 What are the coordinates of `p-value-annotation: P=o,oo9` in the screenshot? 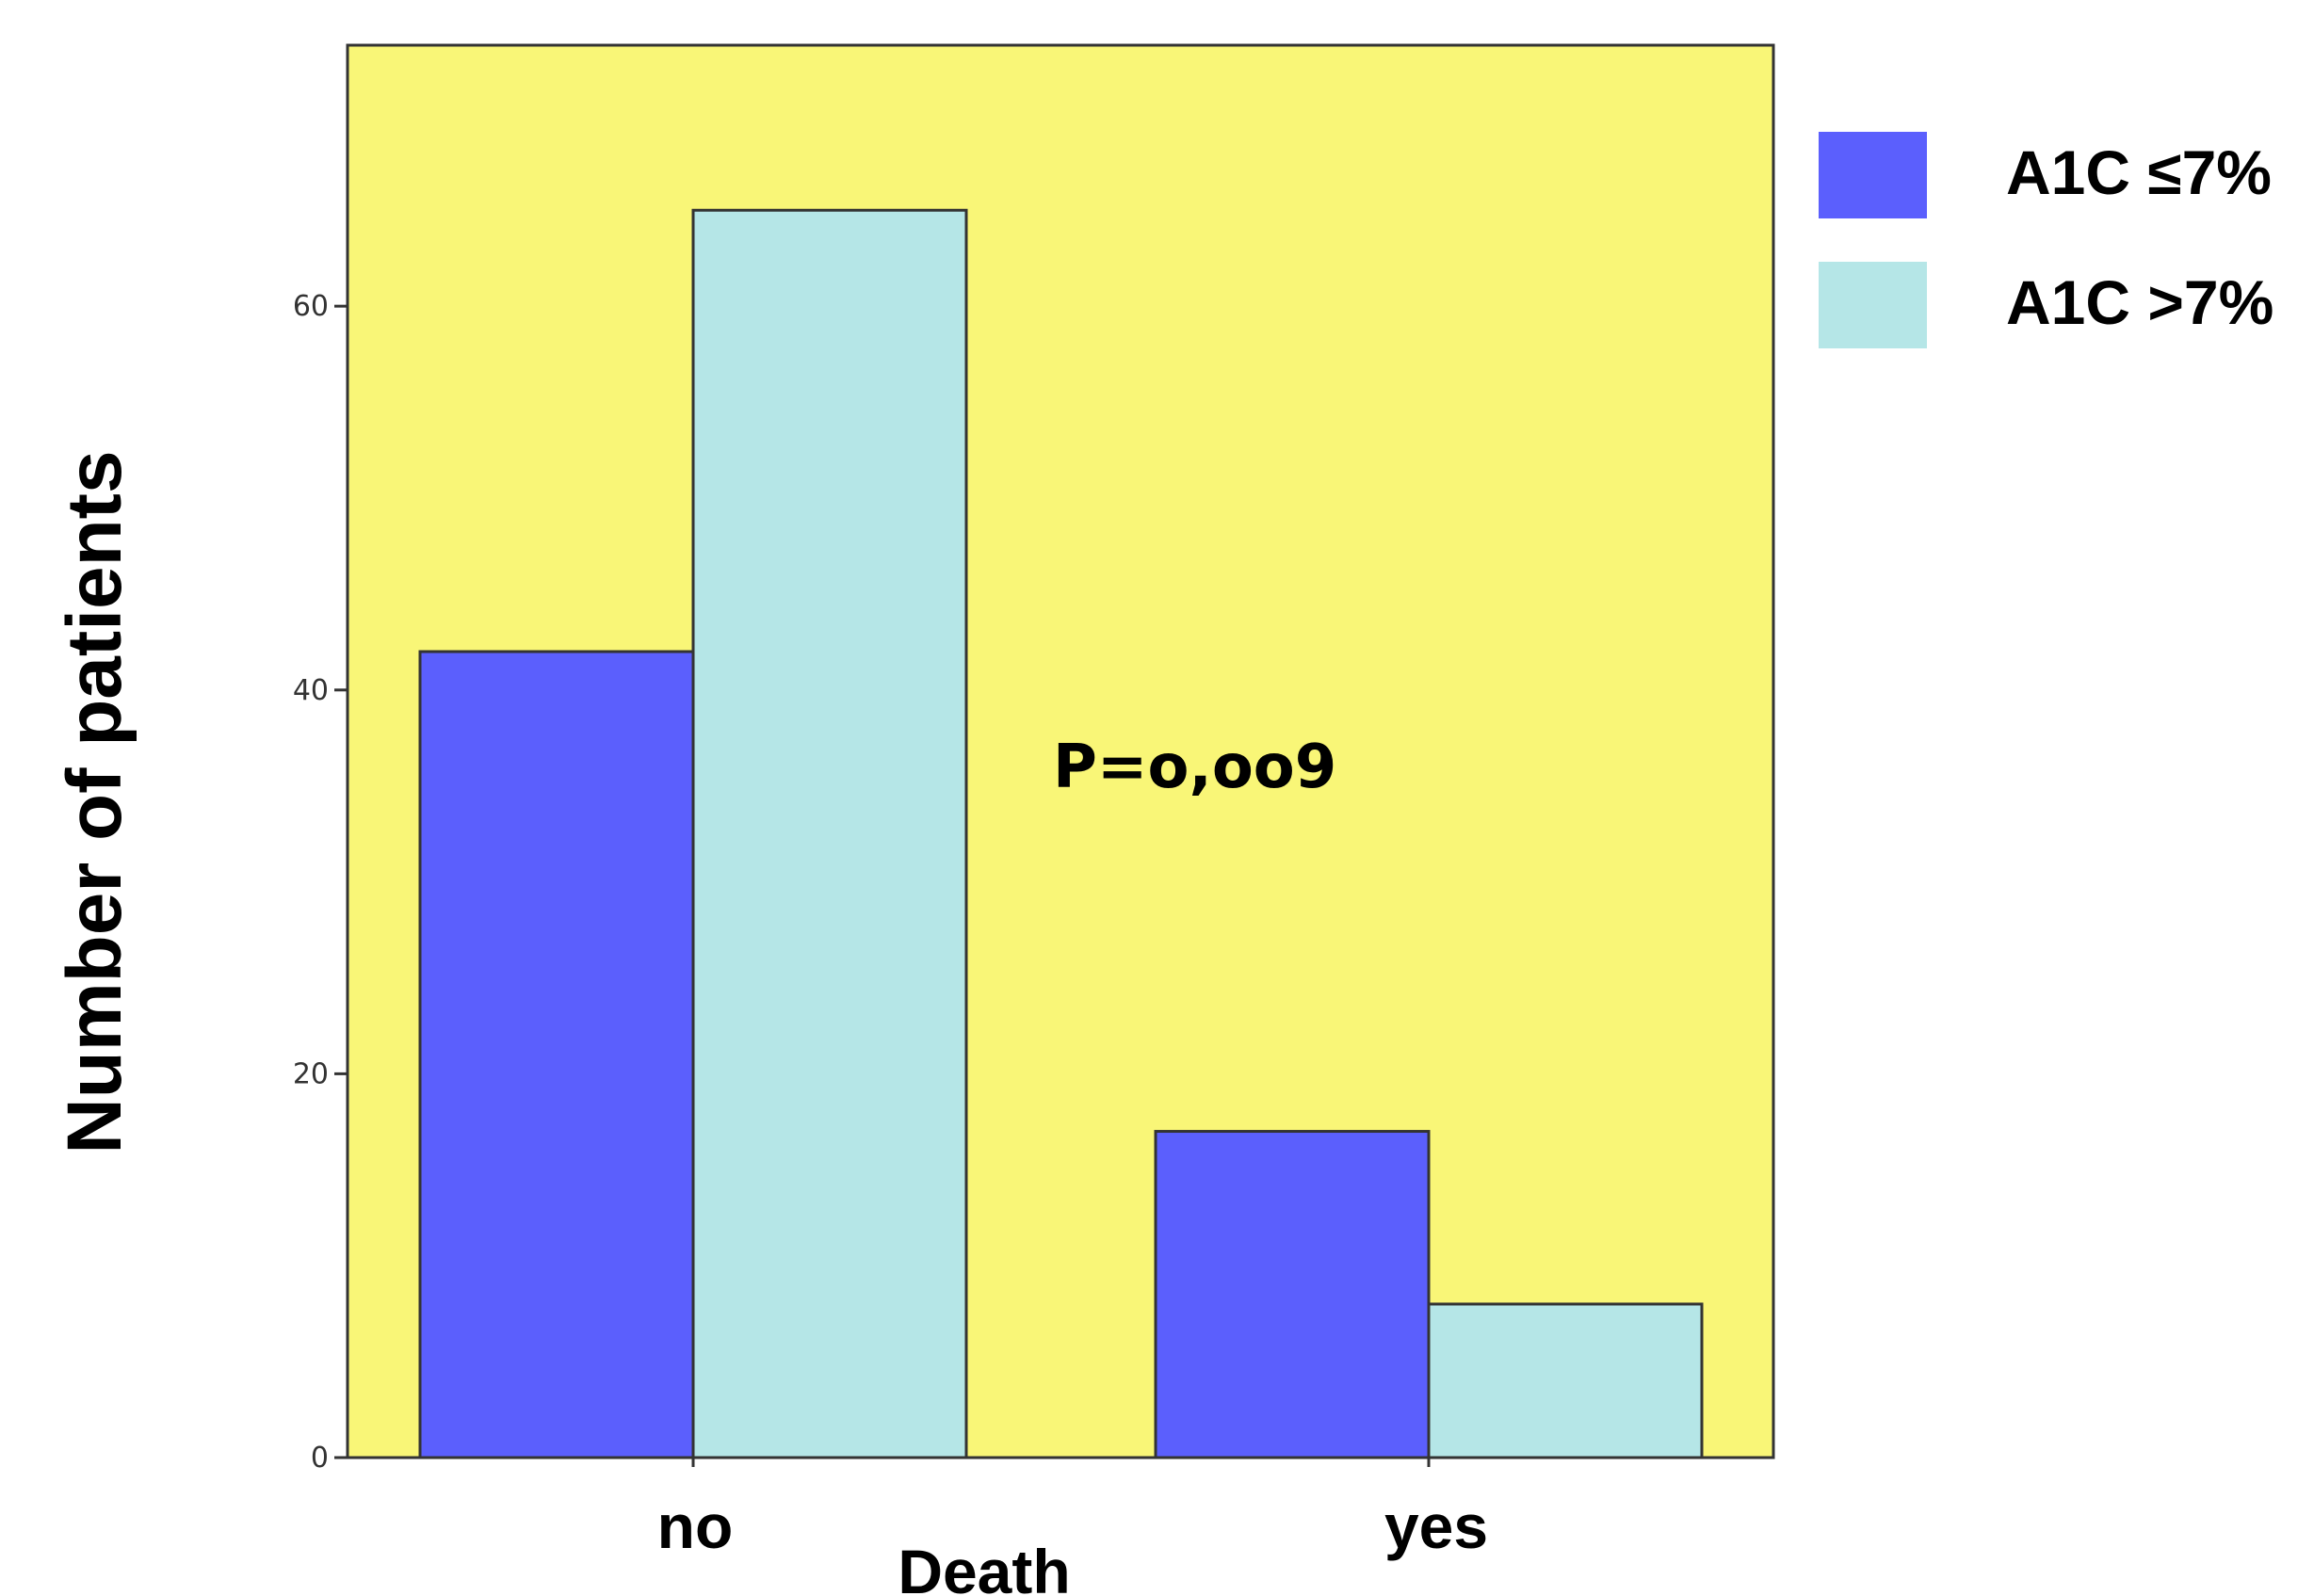 It's located at (1194, 767).